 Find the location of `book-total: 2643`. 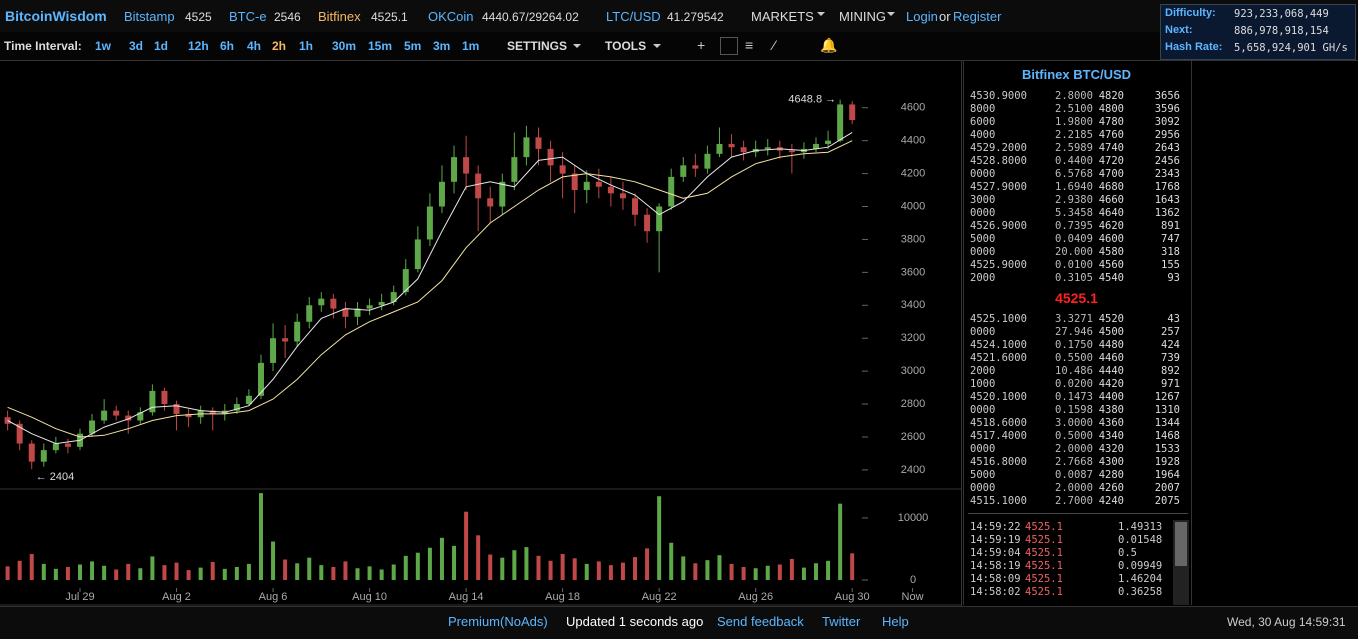

book-total: 2643 is located at coordinates (1167, 148).